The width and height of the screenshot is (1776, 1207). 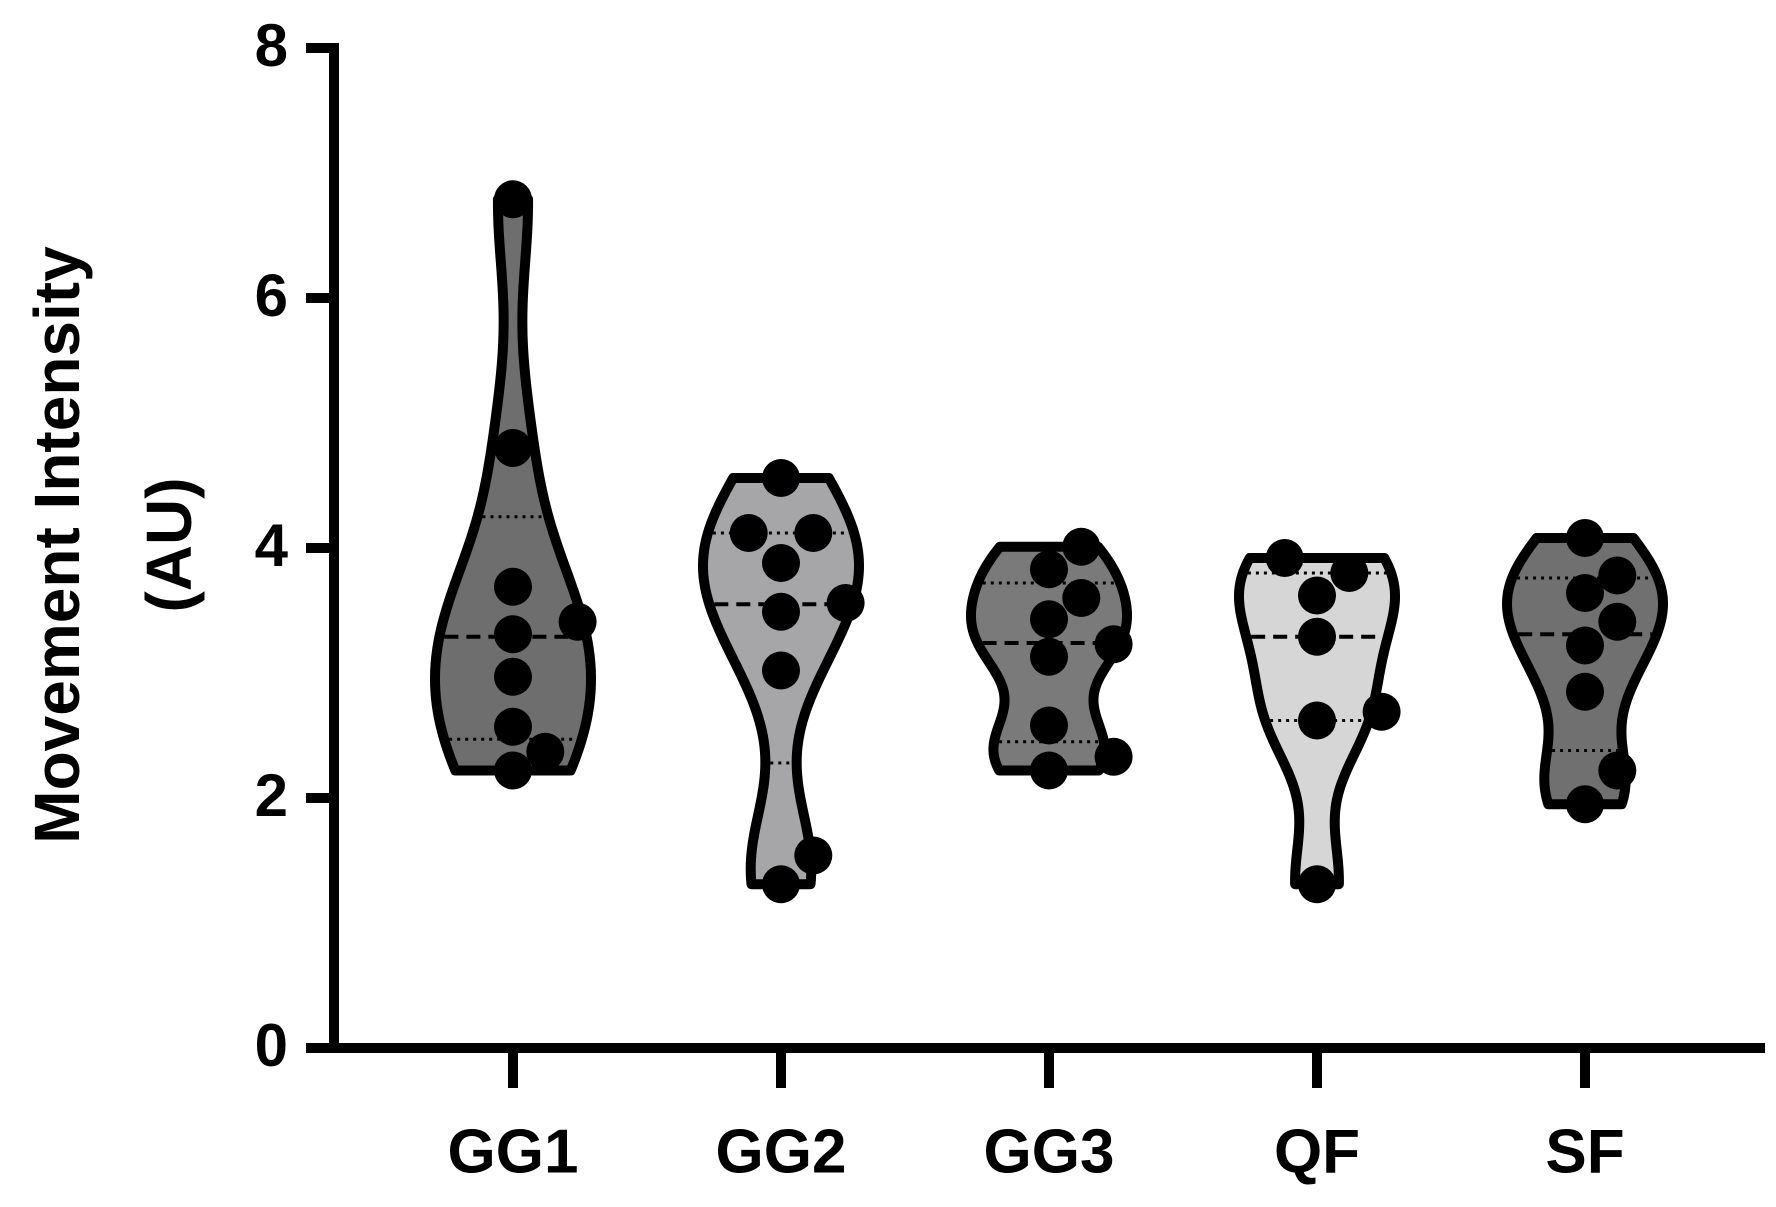 What do you see at coordinates (169, 544) in the screenshot?
I see `y-axis-title-line: (AU)` at bounding box center [169, 544].